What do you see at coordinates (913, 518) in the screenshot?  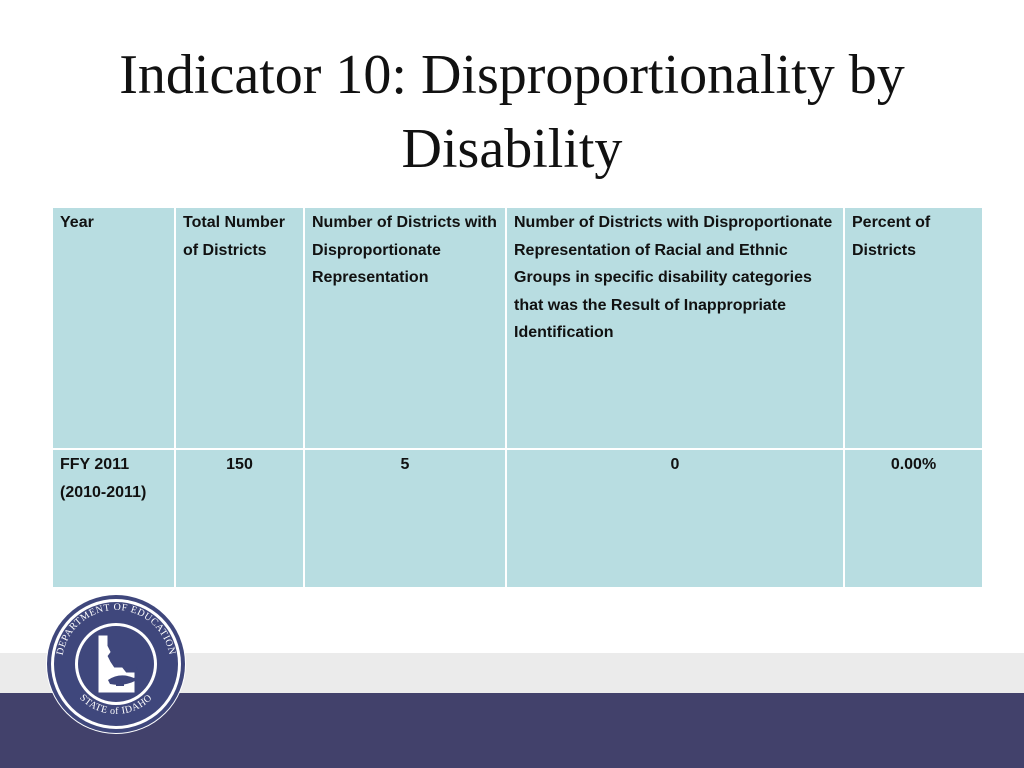 I see `cell-percent: 0.00%` at bounding box center [913, 518].